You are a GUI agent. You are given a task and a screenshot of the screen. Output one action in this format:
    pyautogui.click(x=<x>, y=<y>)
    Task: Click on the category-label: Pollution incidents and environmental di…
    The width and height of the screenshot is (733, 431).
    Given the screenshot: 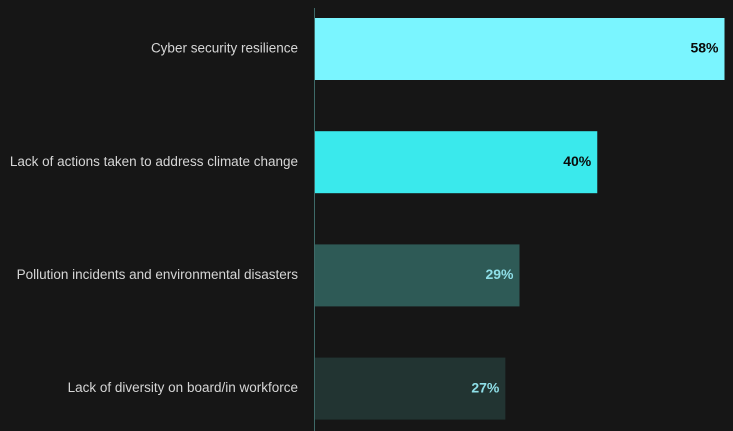 What is the action you would take?
    pyautogui.click(x=158, y=274)
    